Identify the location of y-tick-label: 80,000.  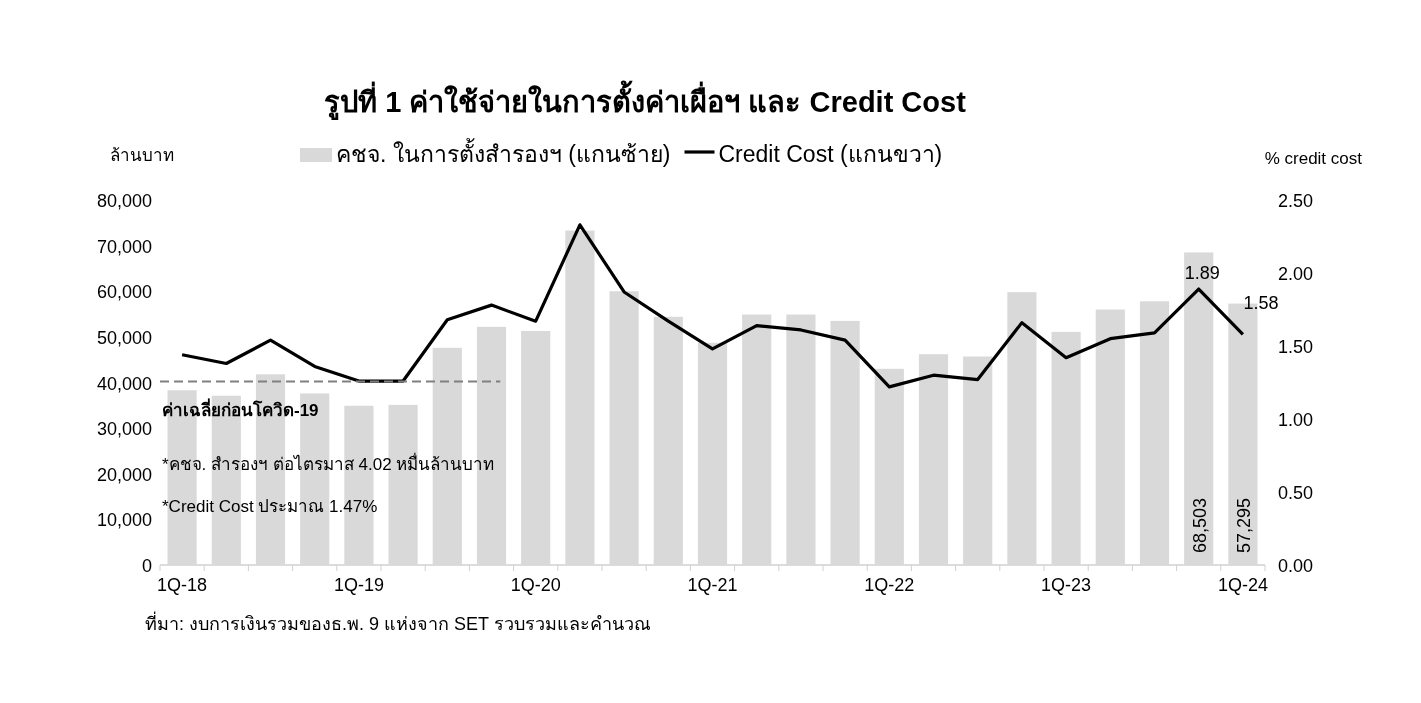
(124, 201).